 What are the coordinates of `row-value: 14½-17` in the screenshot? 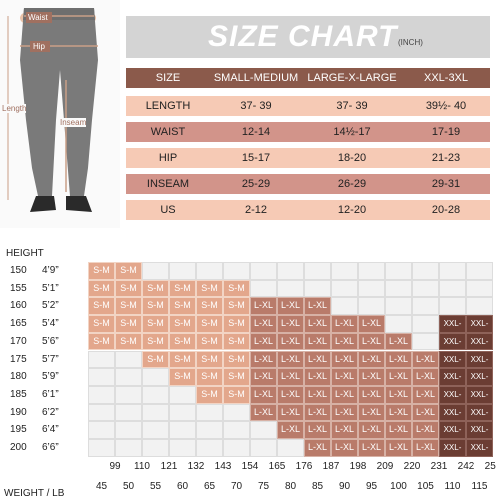 It's located at (352, 132).